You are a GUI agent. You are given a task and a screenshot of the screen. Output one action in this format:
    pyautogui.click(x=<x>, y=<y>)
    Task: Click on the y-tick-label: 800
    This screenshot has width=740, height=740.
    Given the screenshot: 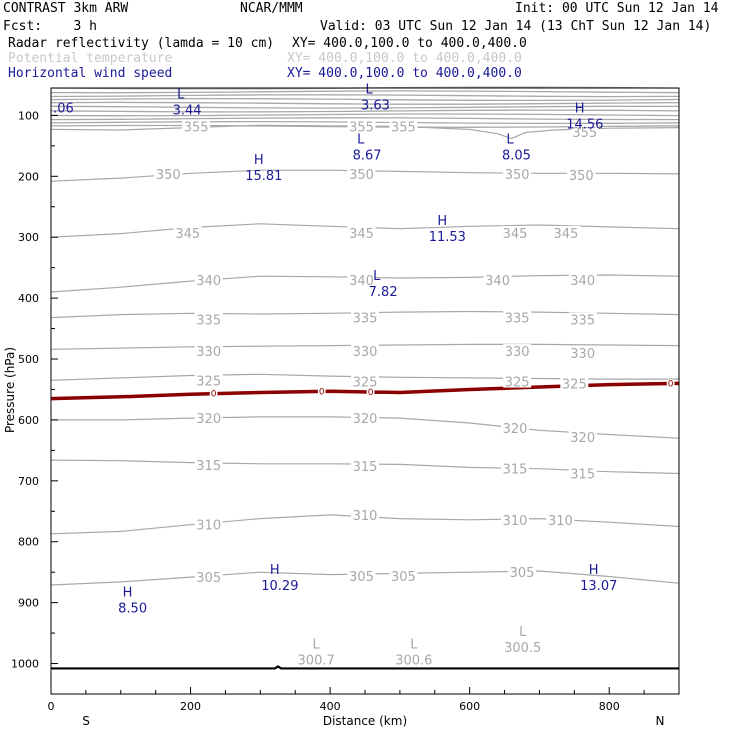 What is the action you would take?
    pyautogui.click(x=28, y=542)
    